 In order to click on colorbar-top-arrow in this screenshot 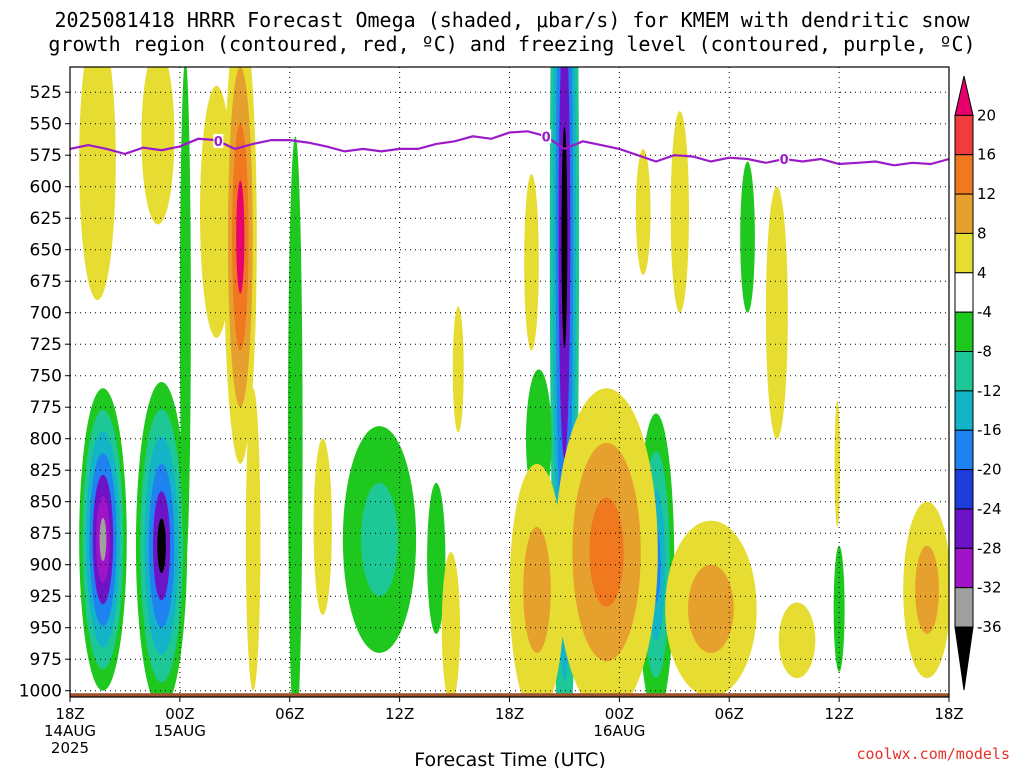, I will do `click(964, 95)`.